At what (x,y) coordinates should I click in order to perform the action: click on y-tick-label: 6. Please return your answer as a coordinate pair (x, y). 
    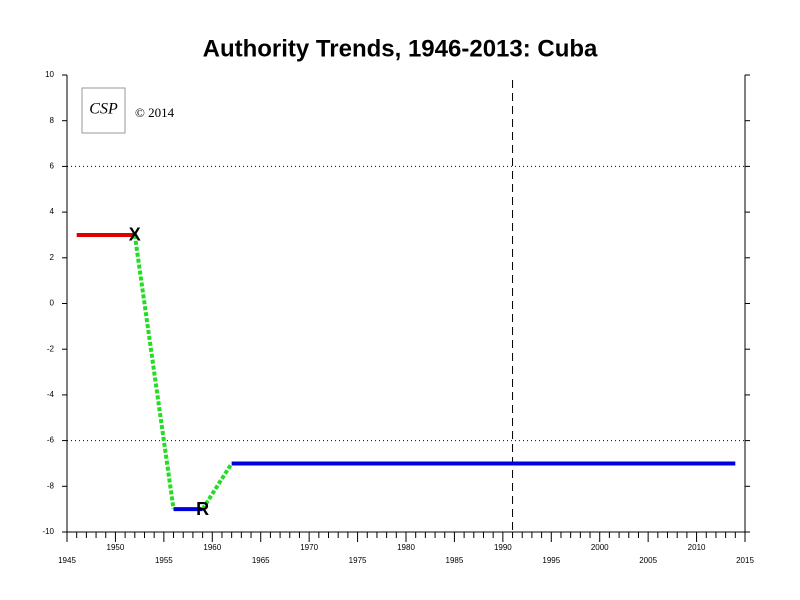
    Looking at the image, I should click on (52, 166).